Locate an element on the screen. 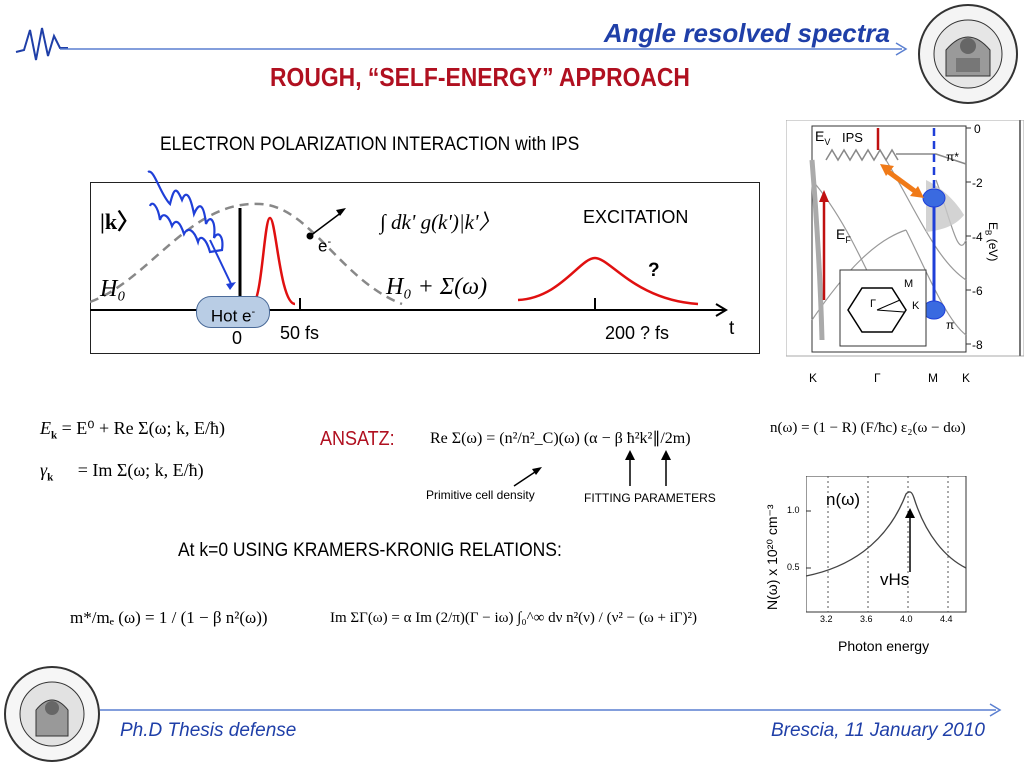 Image resolution: width=1024 pixels, height=768 pixels. header-rule is located at coordinates (484, 49).